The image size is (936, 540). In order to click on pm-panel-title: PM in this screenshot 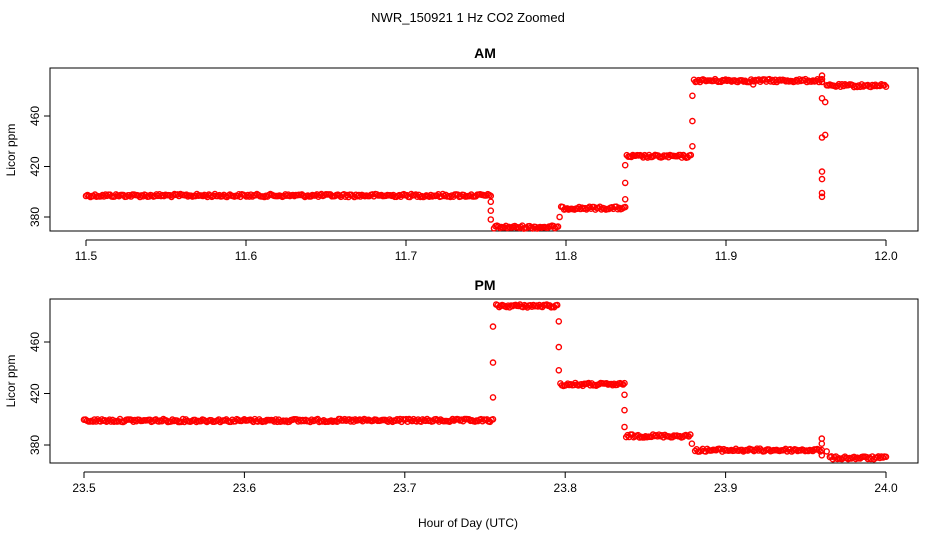, I will do `click(485, 285)`.